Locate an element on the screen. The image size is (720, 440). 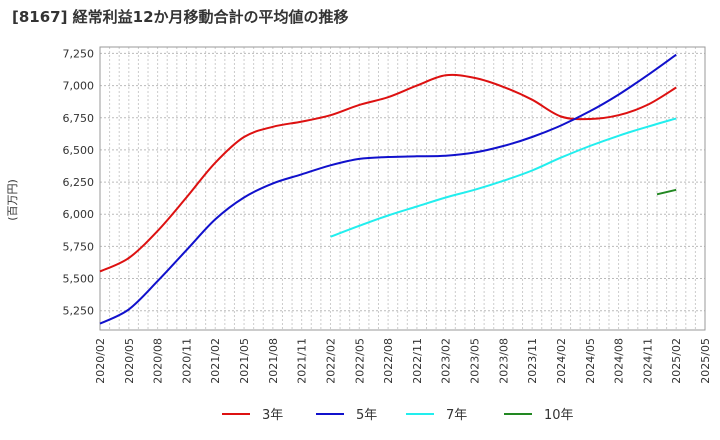
y-tick-label: 7,250 is located at coordinates (79, 53).